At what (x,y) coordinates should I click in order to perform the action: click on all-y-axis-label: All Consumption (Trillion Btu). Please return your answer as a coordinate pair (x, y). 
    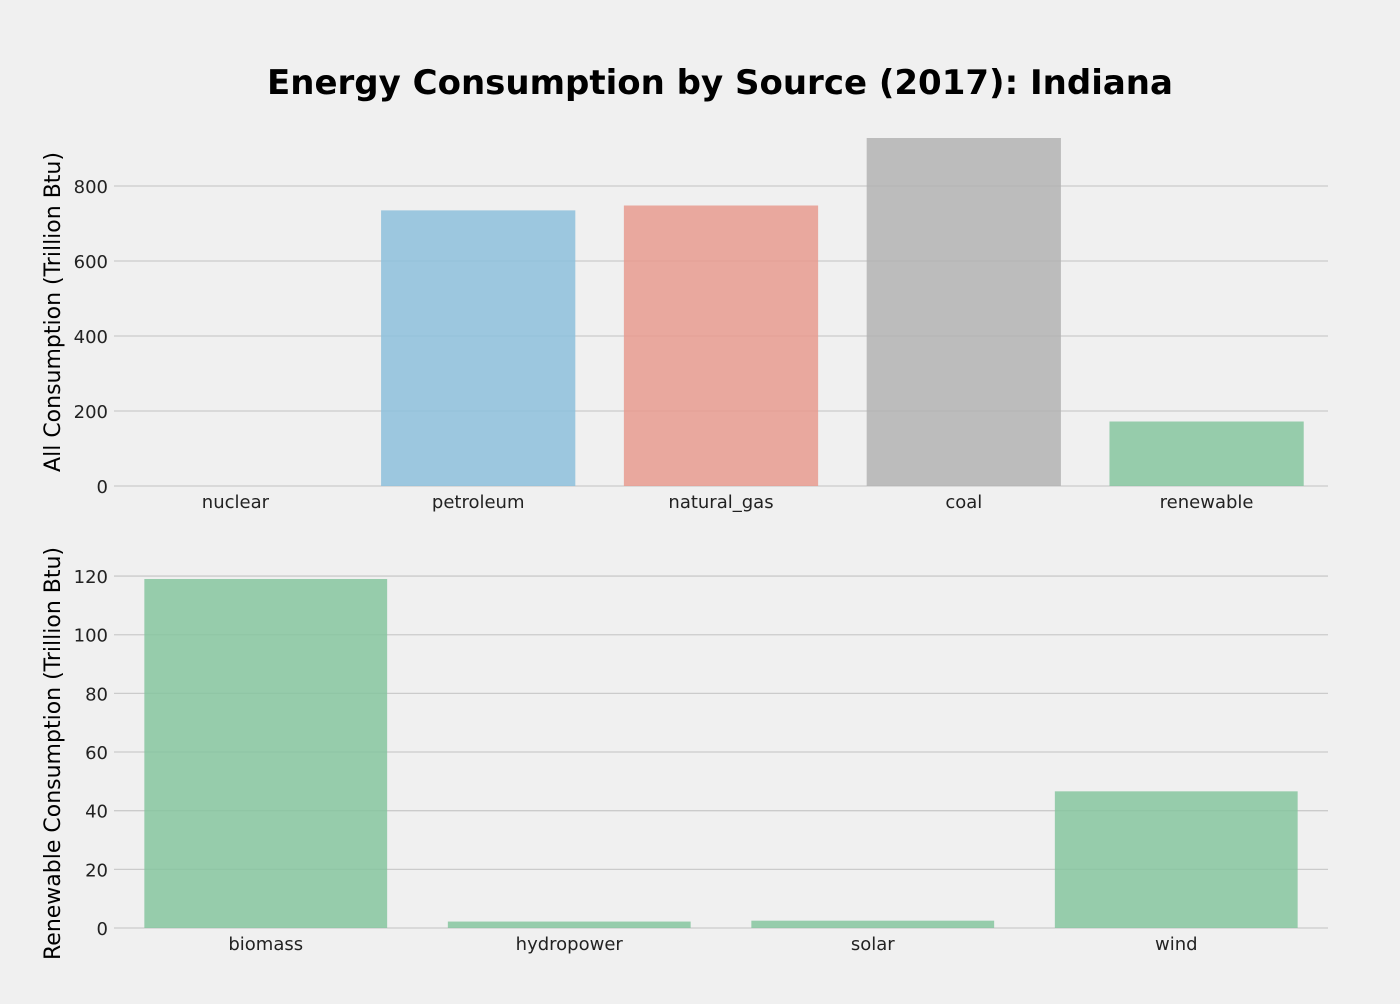
    Looking at the image, I should click on (53, 312).